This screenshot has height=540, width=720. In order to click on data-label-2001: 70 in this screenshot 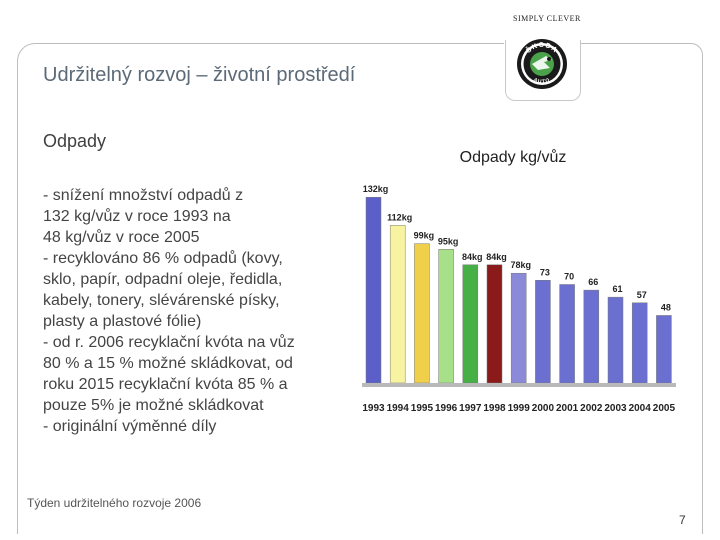, I will do `click(569, 276)`.